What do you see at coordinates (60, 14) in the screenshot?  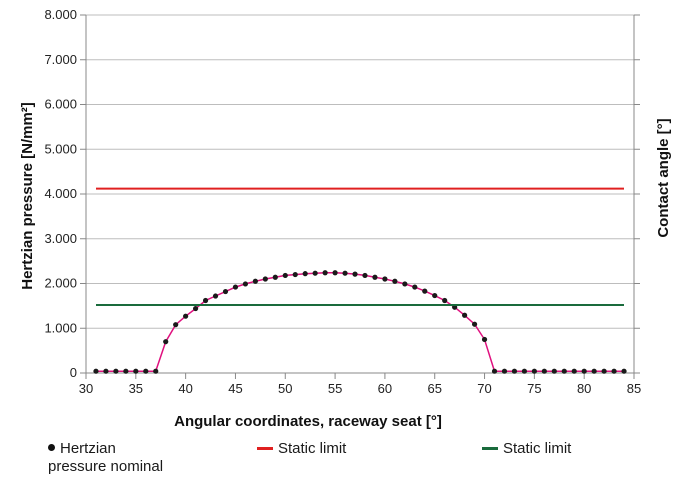 I see `y-tick-label: 8.000` at bounding box center [60, 14].